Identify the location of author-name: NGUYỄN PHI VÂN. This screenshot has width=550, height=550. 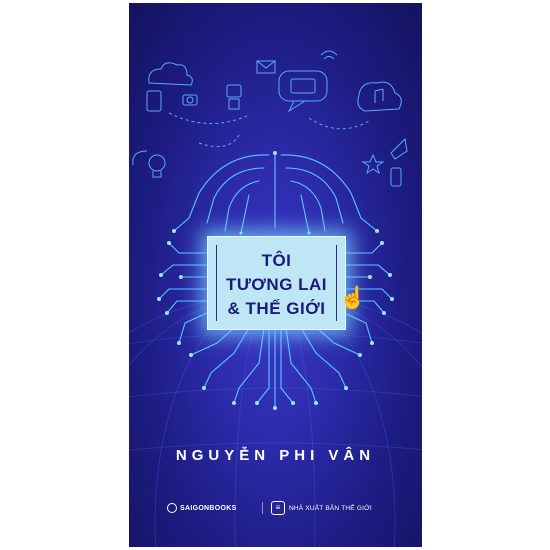
(275, 455).